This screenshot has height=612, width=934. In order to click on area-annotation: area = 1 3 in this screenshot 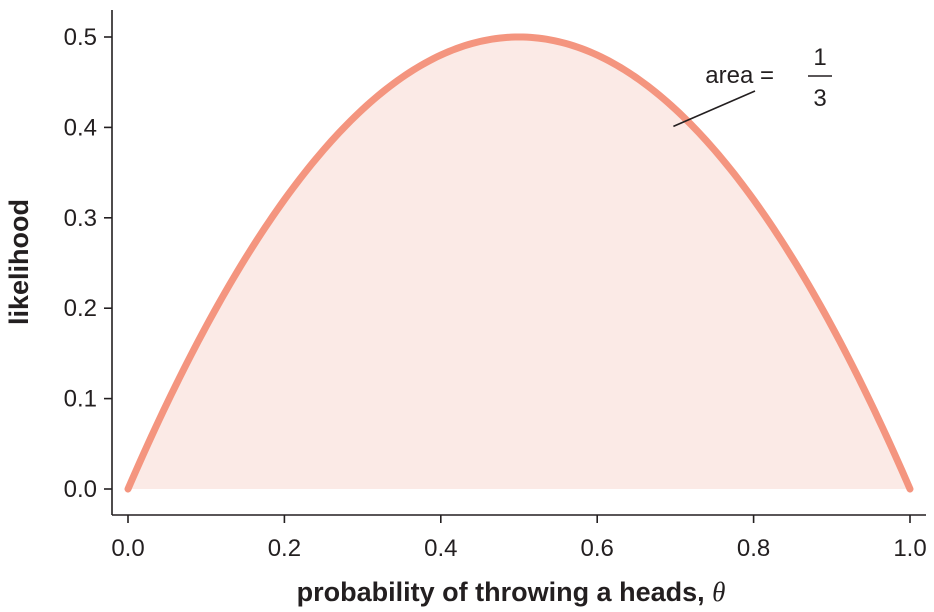, I will do `click(752, 86)`.